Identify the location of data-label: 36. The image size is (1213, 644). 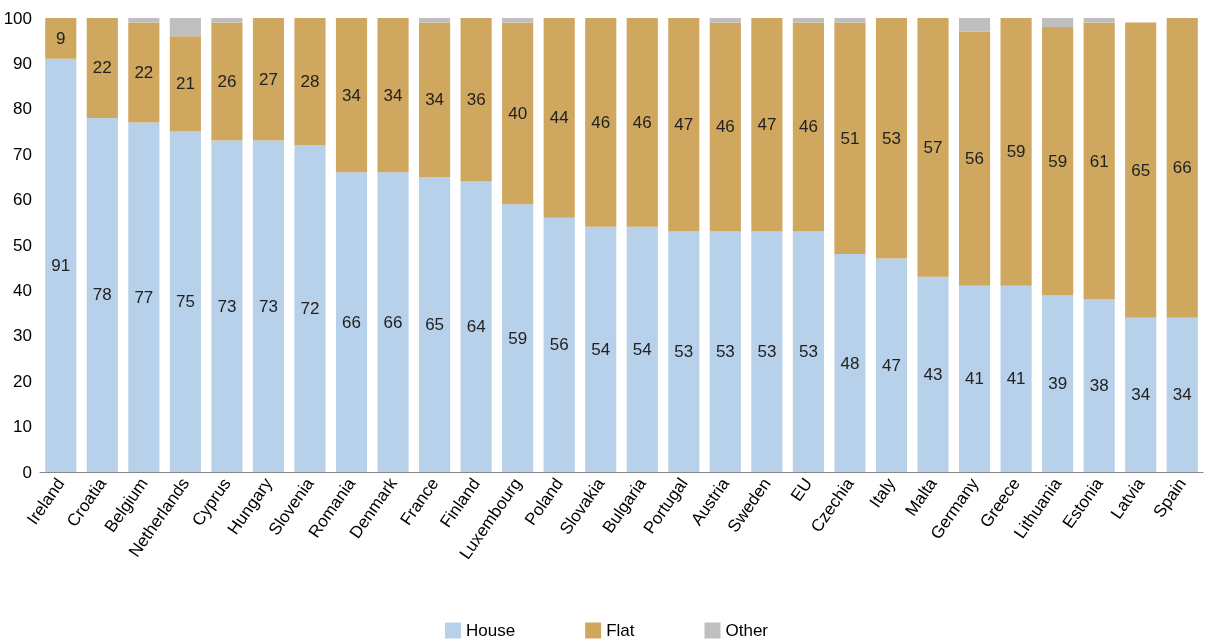
(476, 100).